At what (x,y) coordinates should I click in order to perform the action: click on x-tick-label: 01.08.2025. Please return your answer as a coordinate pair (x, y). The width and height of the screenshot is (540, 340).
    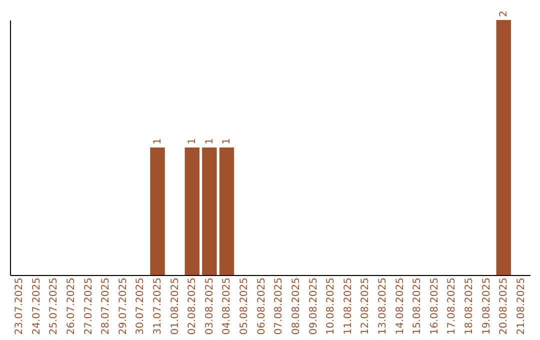
    Looking at the image, I should click on (175, 306).